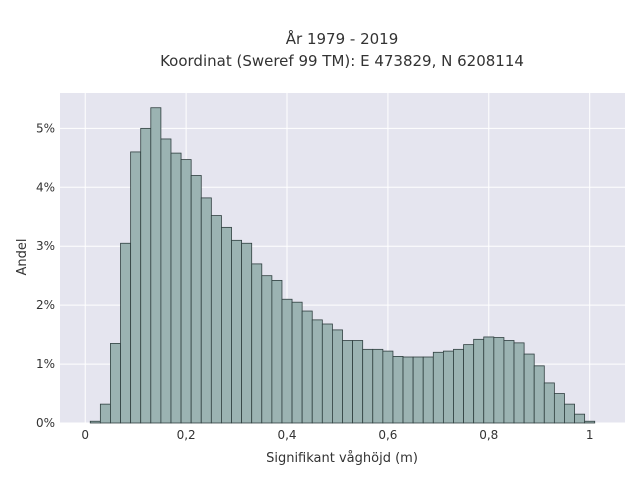 The image size is (640, 480). What do you see at coordinates (45, 246) in the screenshot?
I see `y-tick-label: 3%` at bounding box center [45, 246].